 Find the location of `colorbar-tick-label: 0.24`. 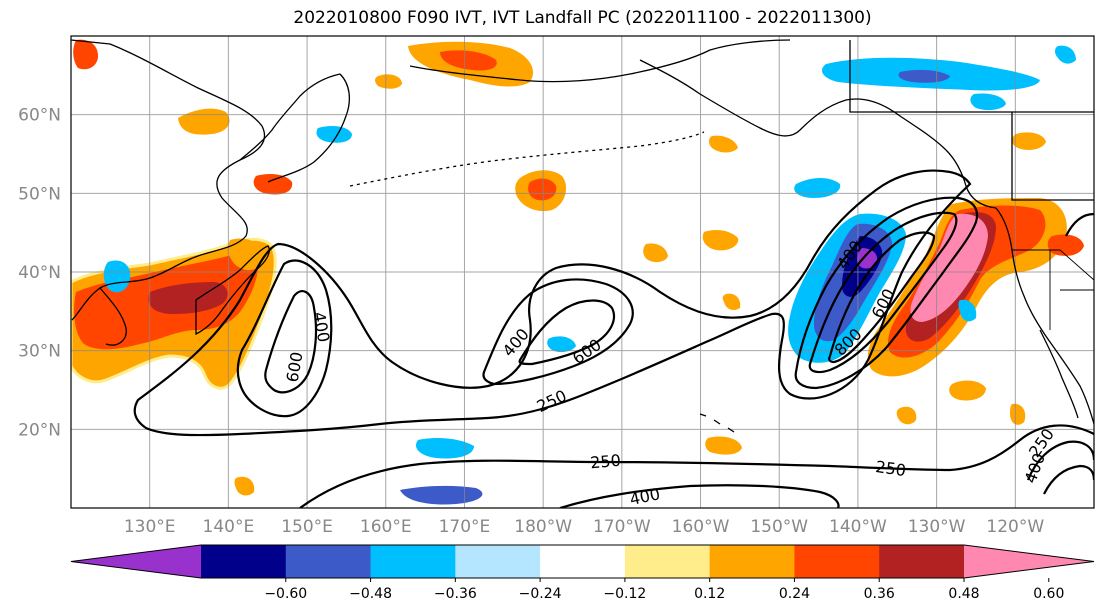

colorbar-tick-label: 0.24 is located at coordinates (794, 593).